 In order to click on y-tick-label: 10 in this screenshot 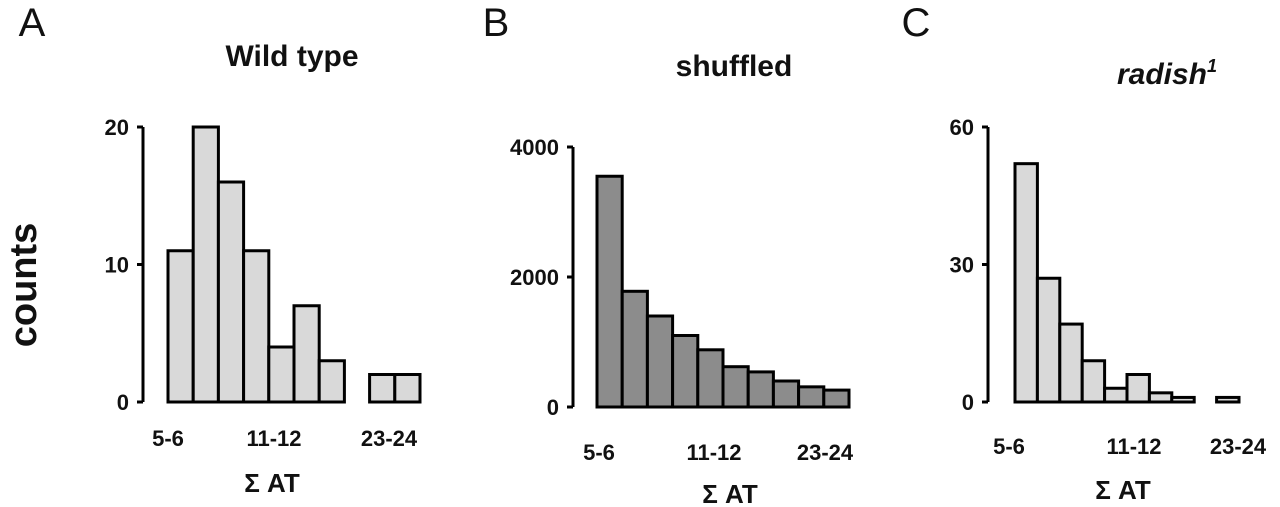, I will do `click(117, 265)`.